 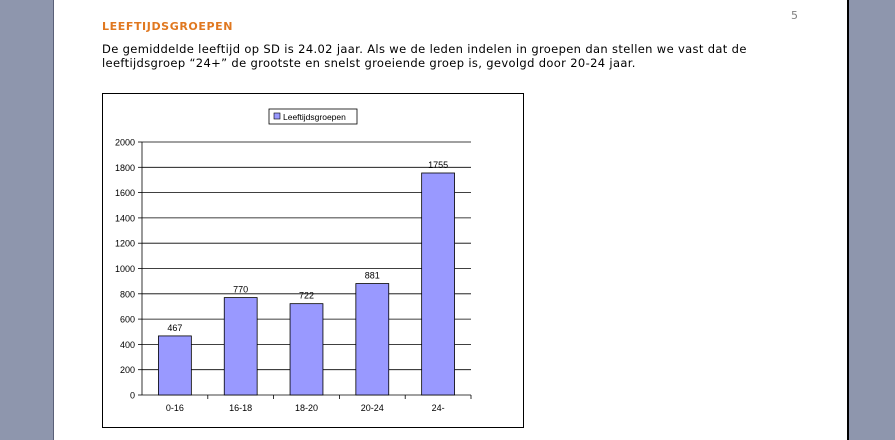 I want to click on y-tick-label: 1800, so click(x=125, y=168).